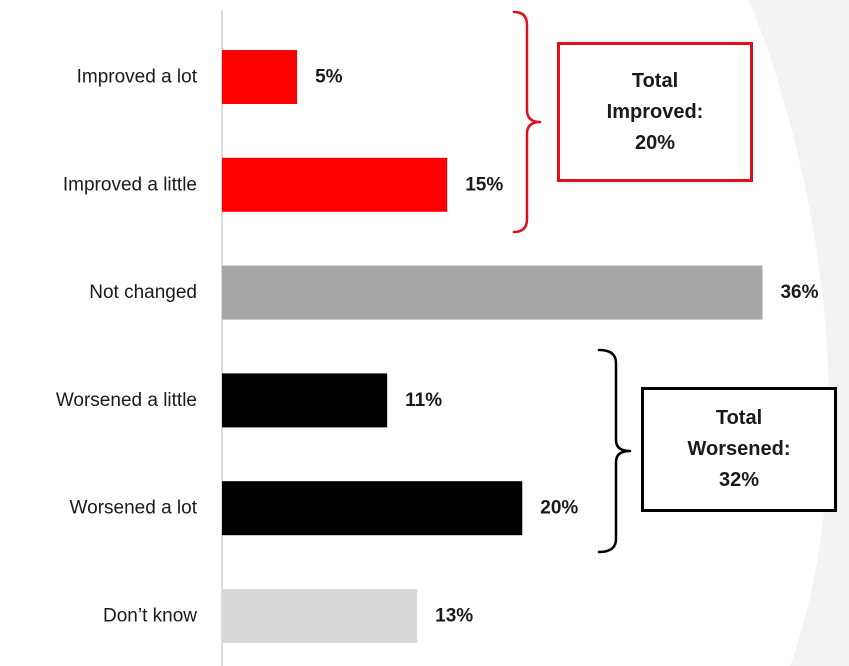  I want to click on total-improved-text: Total Improved: 20%, so click(655, 112).